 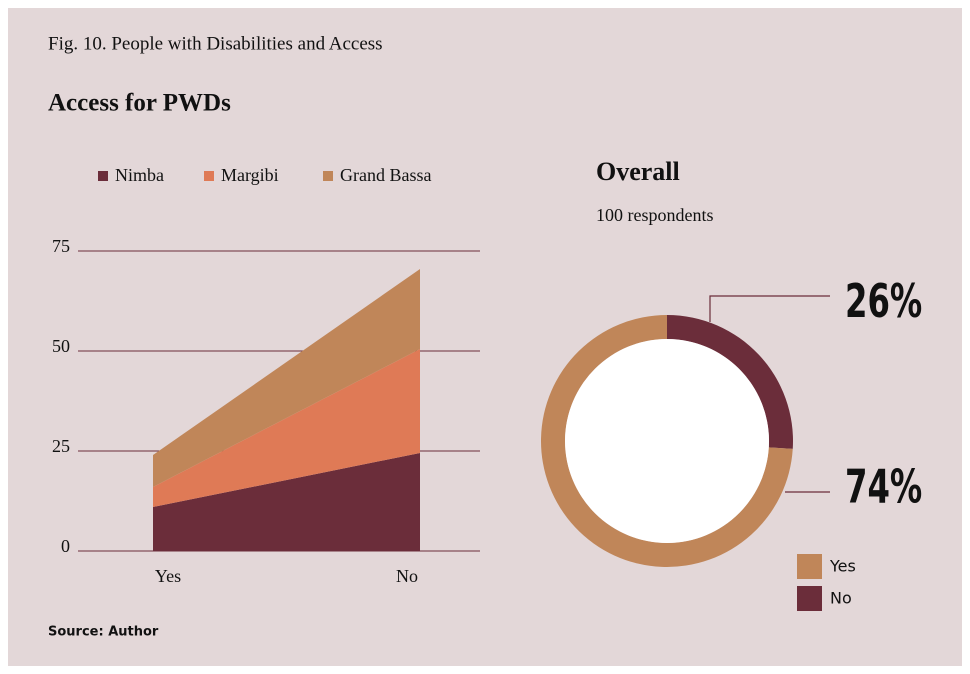 I want to click on legend-label: No, so click(x=841, y=598).